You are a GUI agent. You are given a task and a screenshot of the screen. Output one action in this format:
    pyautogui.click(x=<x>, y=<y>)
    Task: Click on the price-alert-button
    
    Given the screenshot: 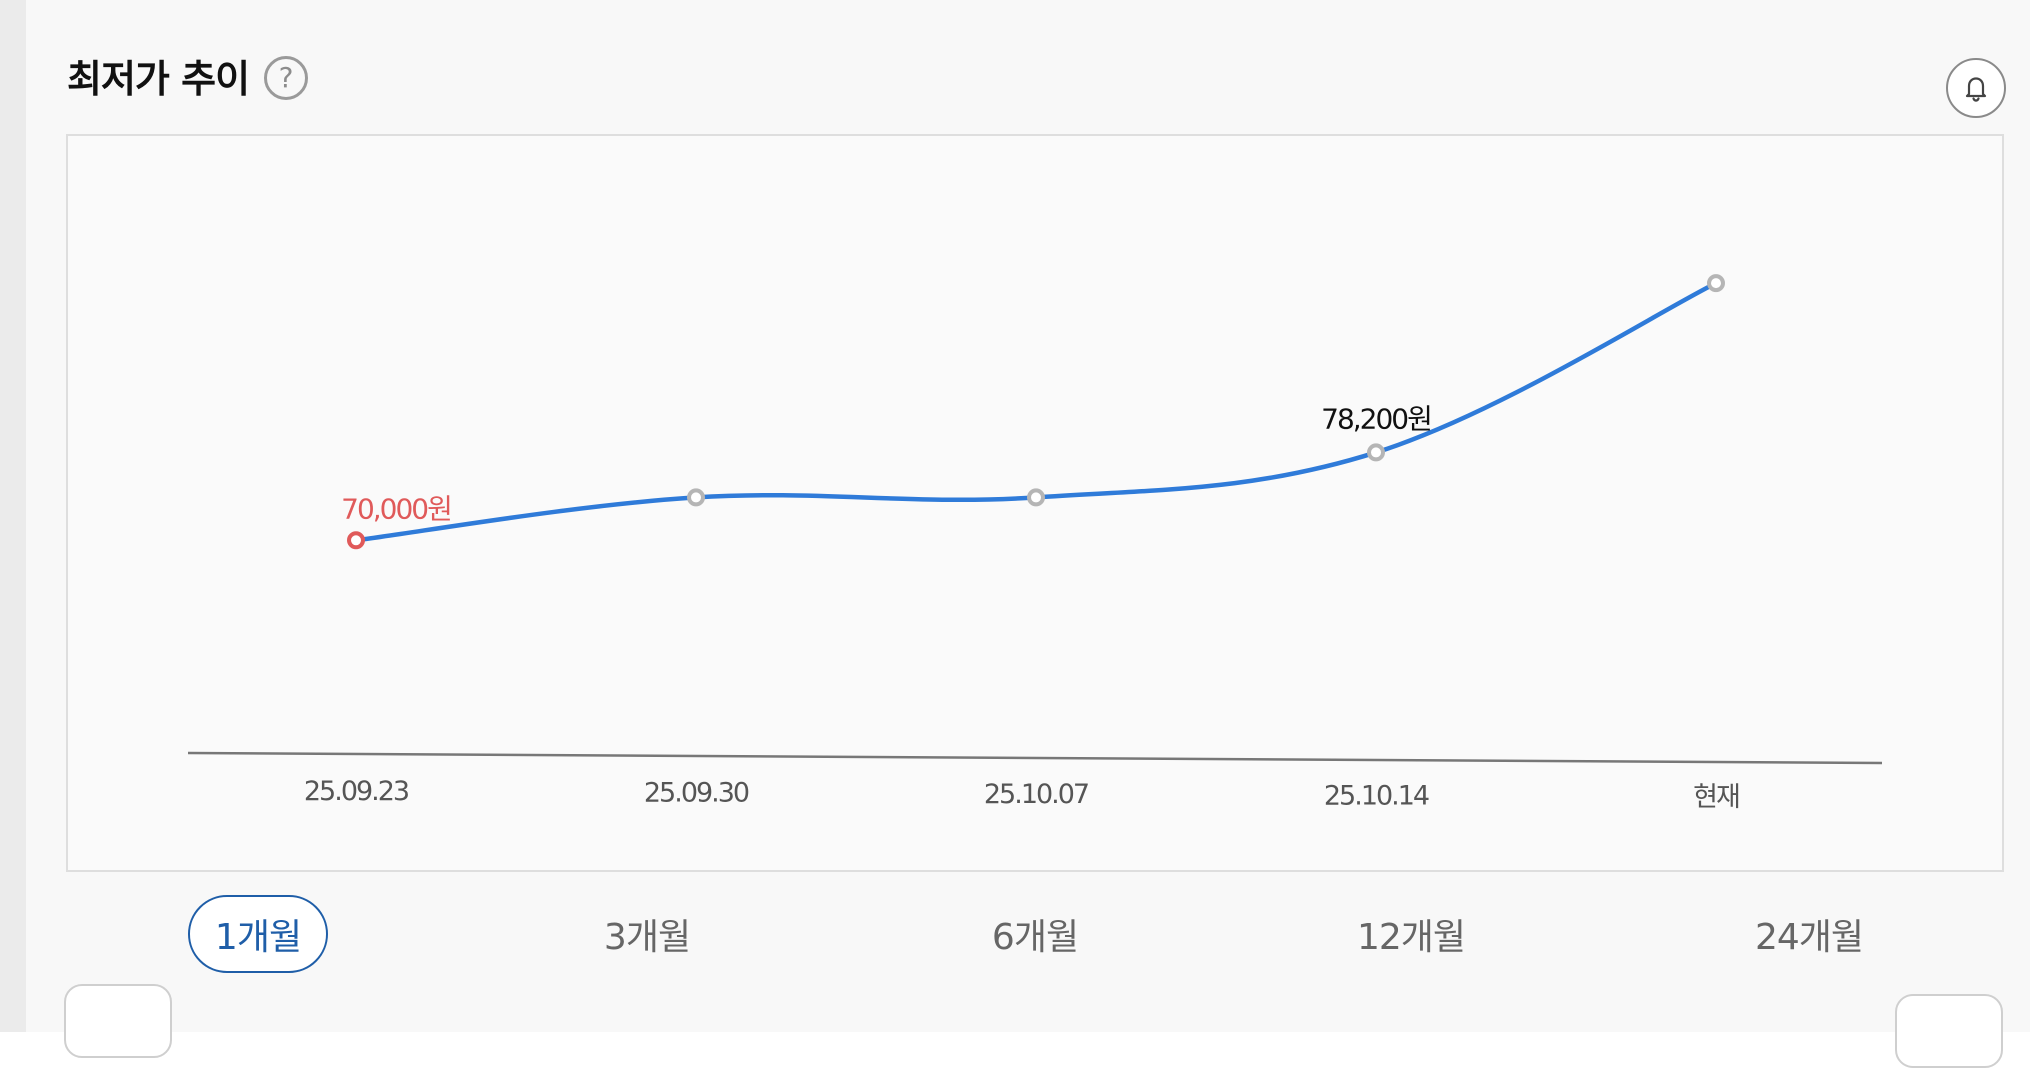 What is the action you would take?
    pyautogui.click(x=1976, y=88)
    